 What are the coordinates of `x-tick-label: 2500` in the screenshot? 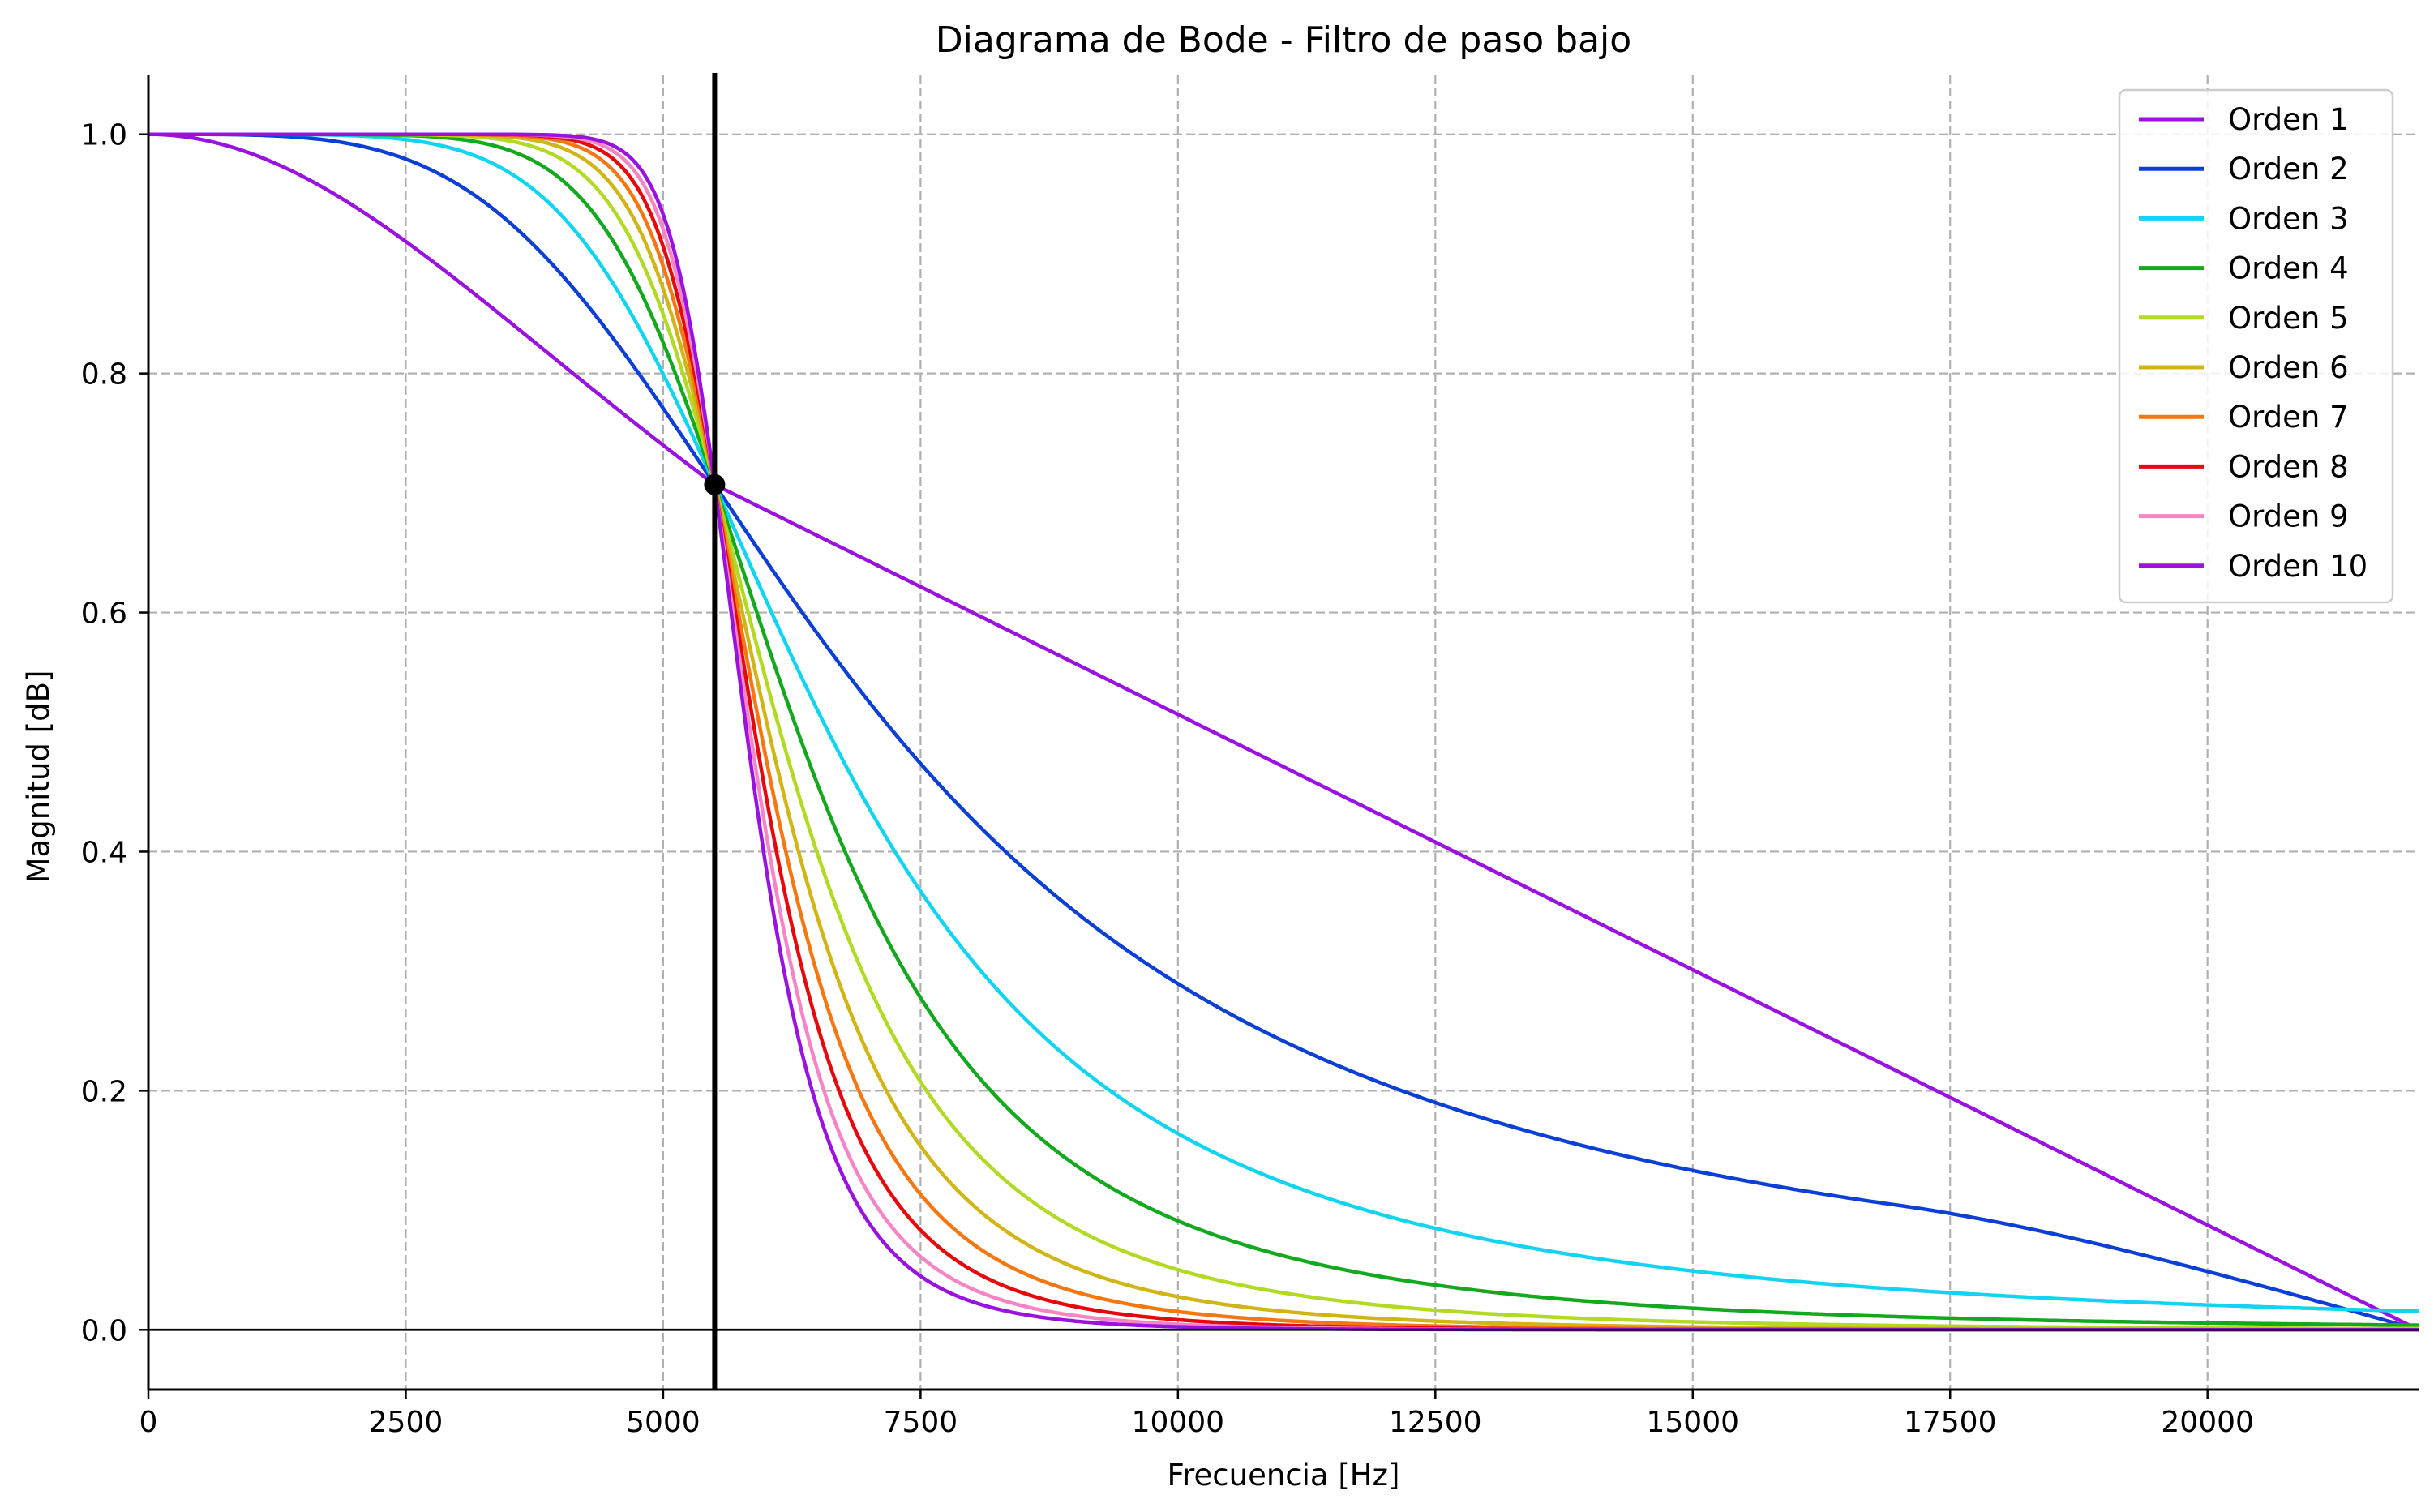 It's located at (406, 1422).